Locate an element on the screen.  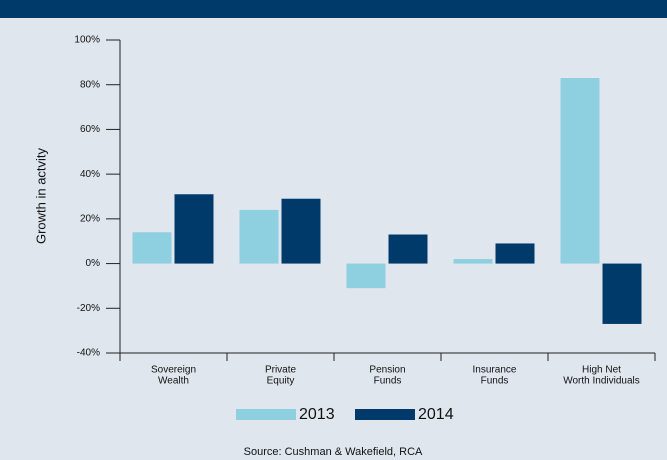
y-tick-label: -40% is located at coordinates (88, 353).